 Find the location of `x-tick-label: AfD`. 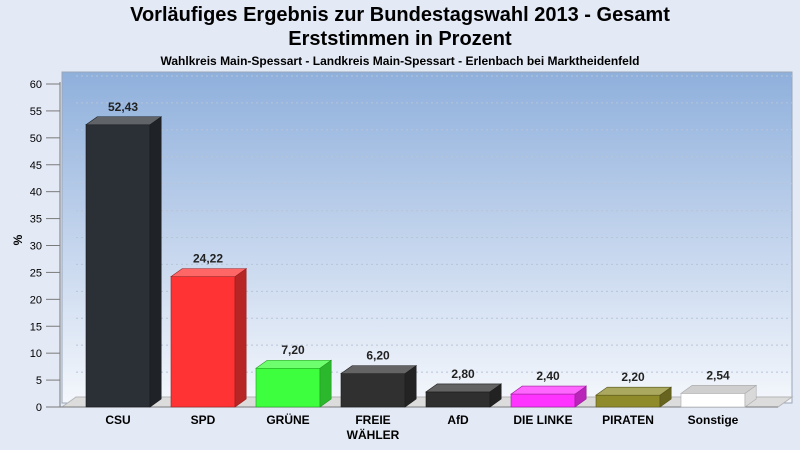

x-tick-label: AfD is located at coordinates (458, 420).